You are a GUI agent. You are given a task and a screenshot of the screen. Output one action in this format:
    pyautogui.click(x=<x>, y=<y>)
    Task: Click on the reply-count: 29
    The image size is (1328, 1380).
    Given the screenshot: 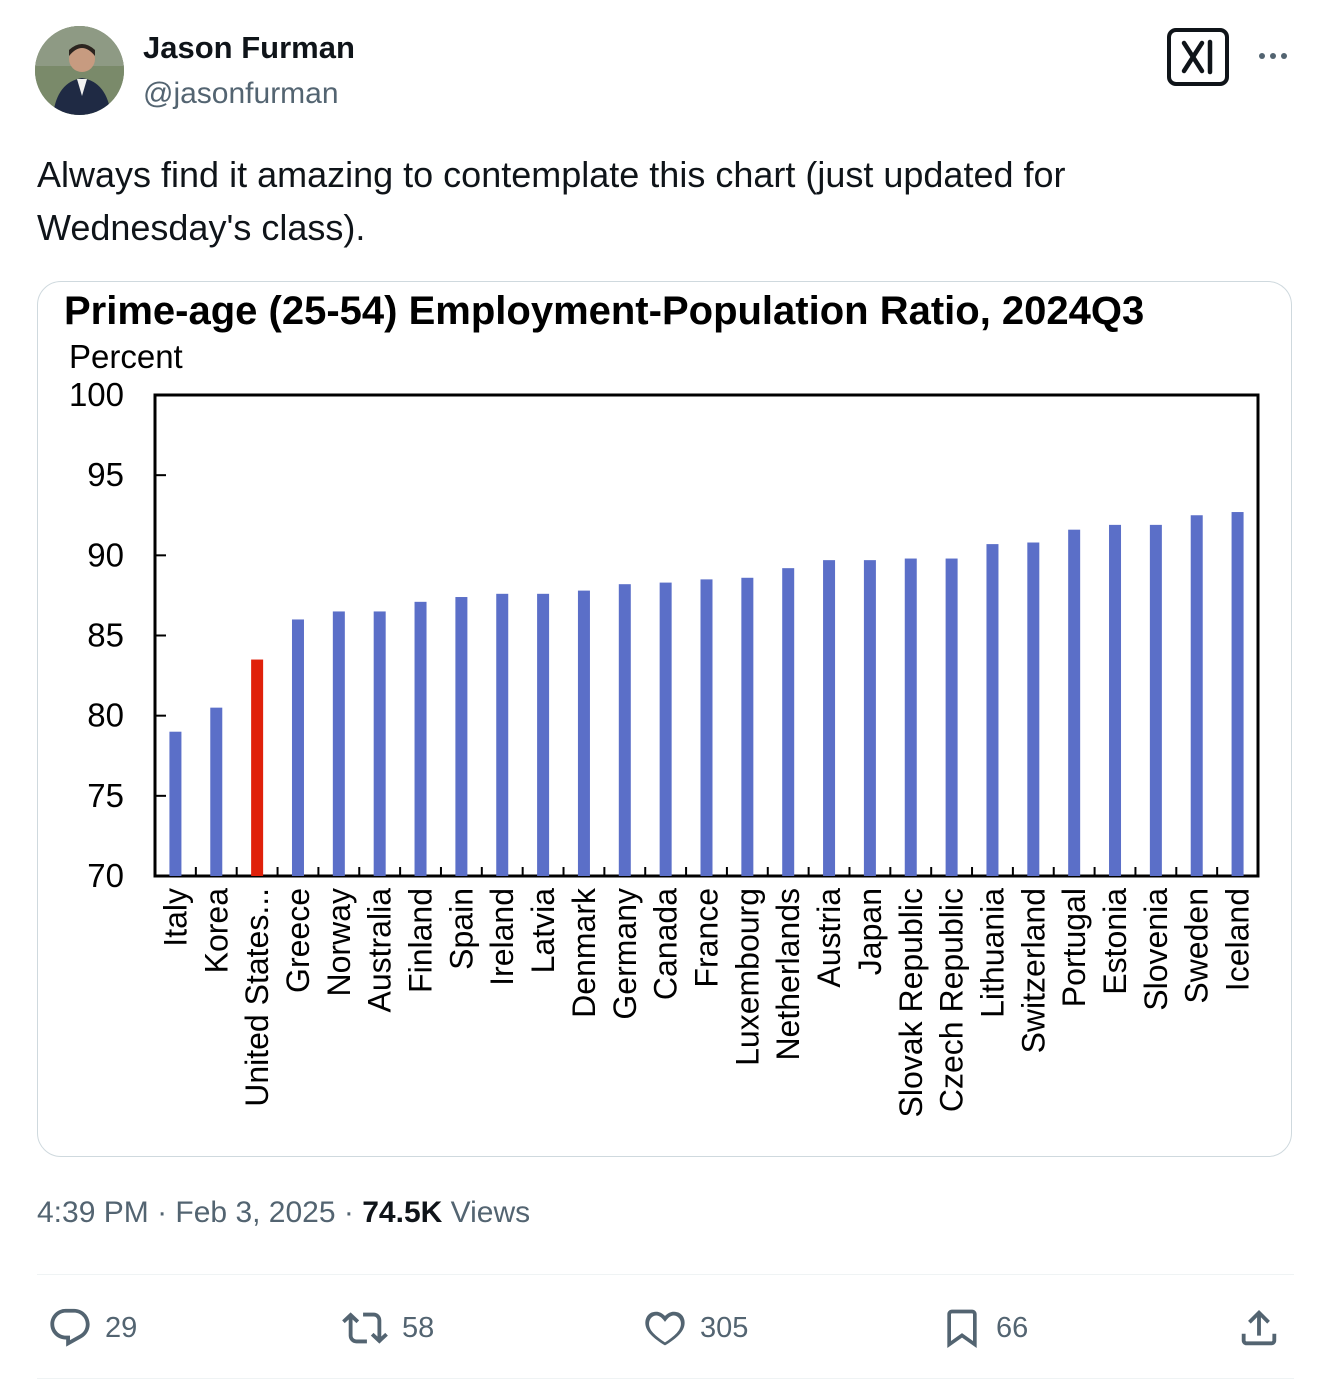 What is the action you would take?
    pyautogui.click(x=121, y=1327)
    